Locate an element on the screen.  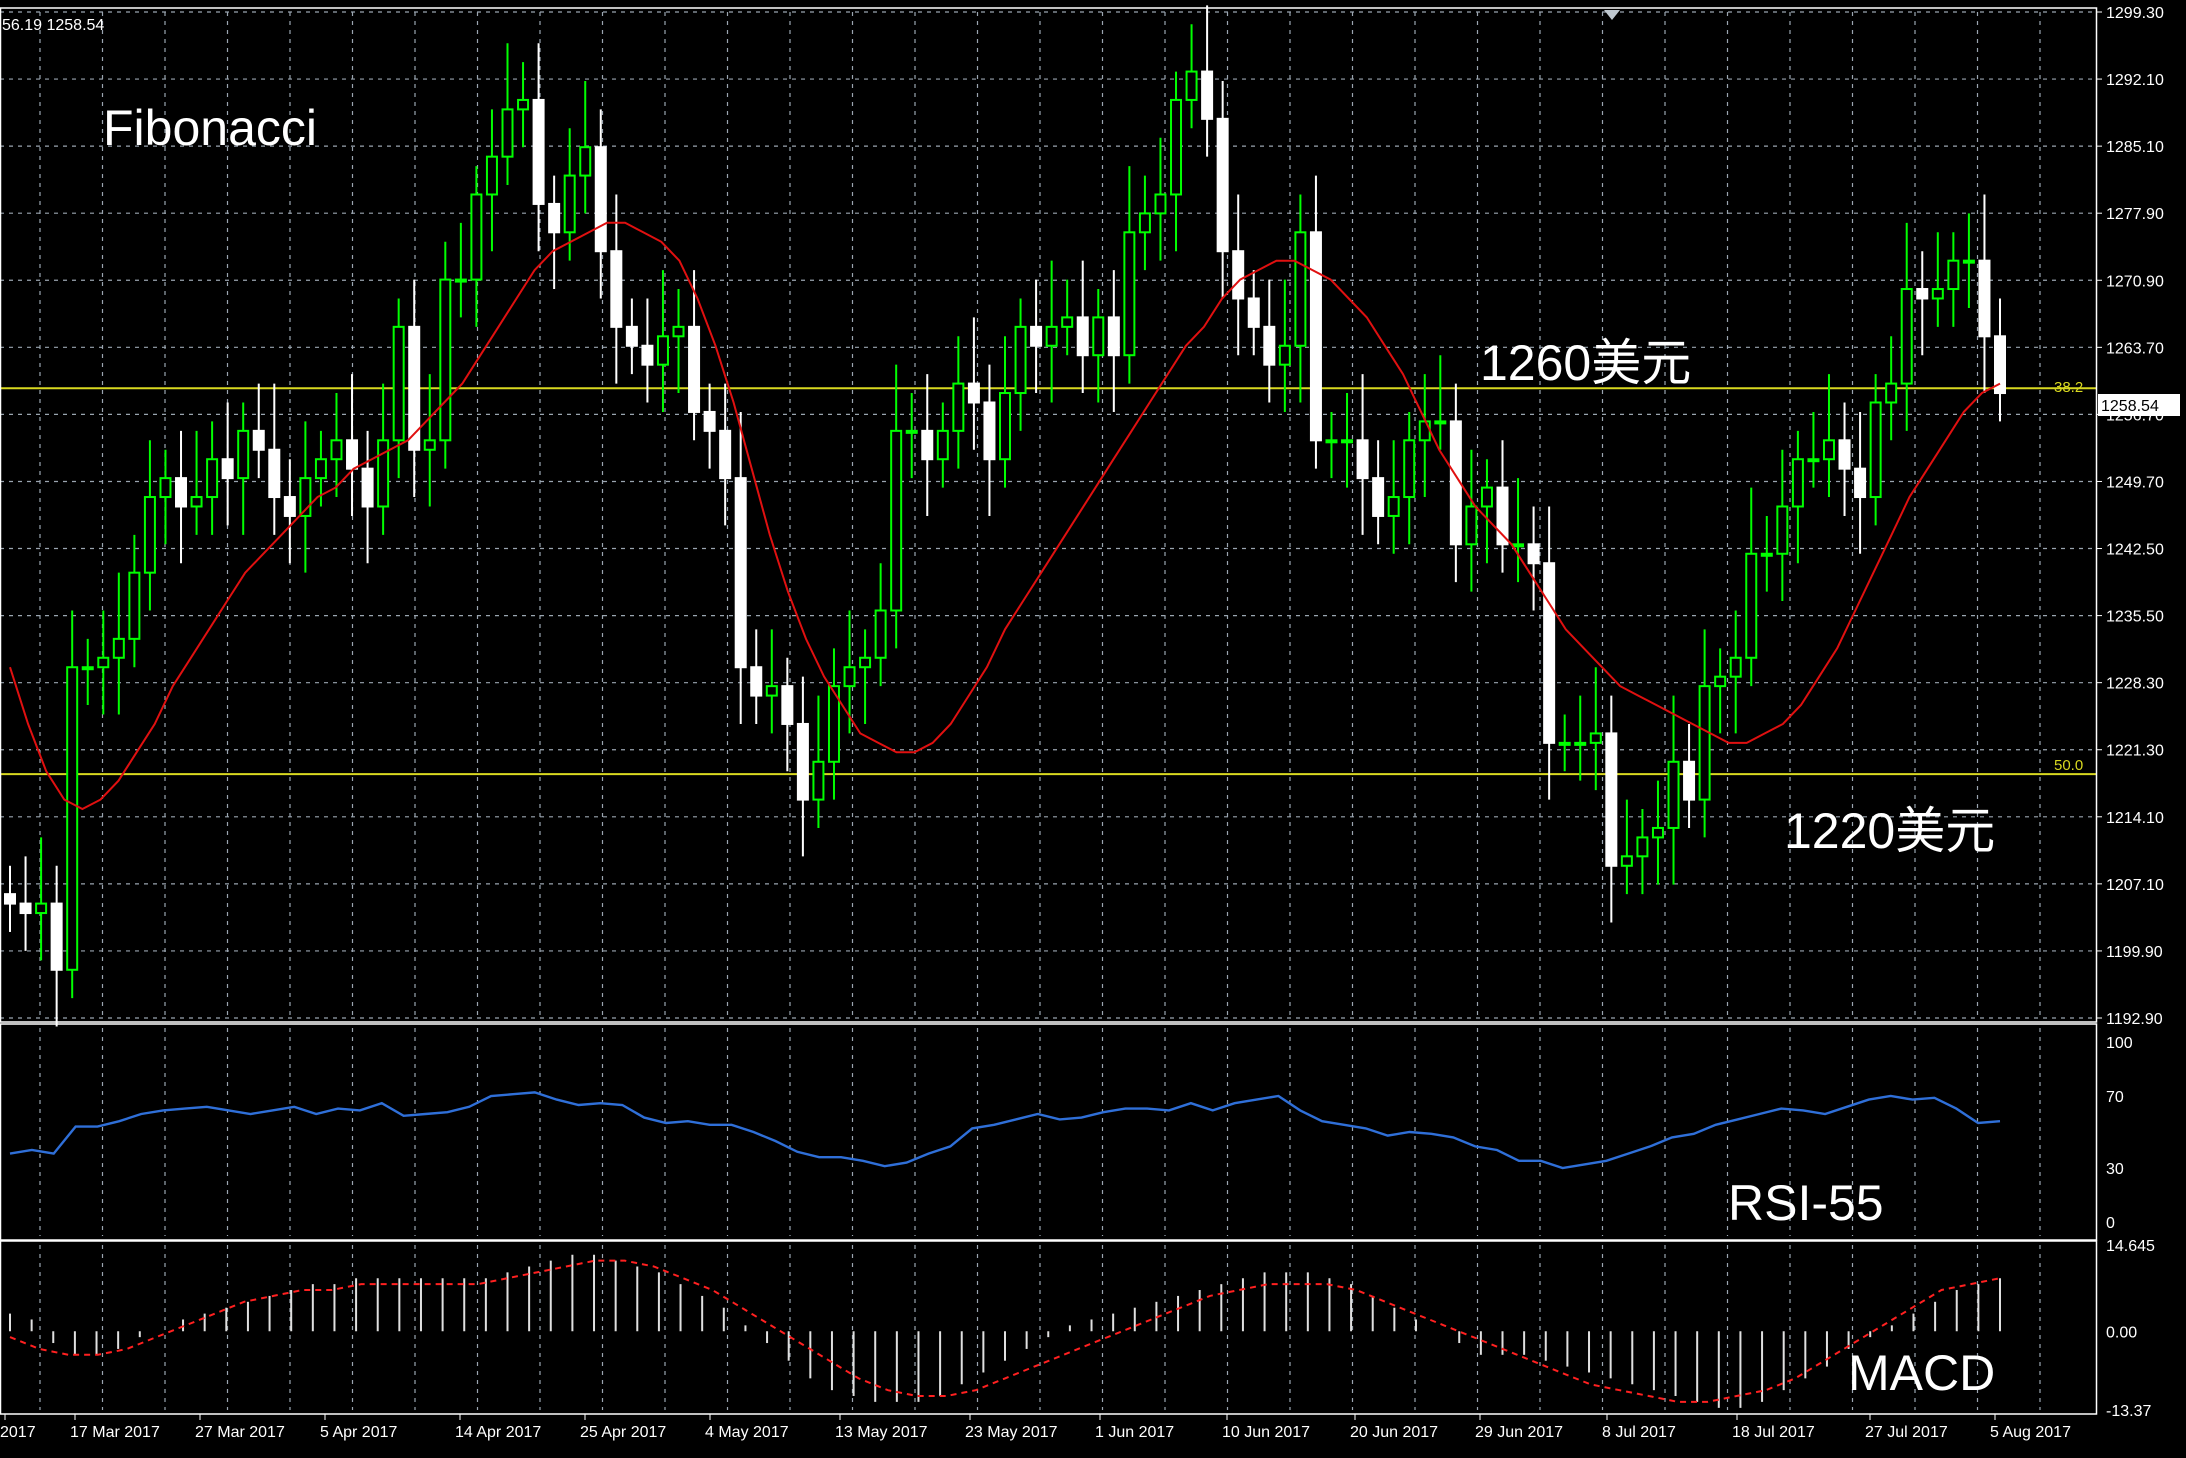
macd-histogram is located at coordinates (1005, 1331).